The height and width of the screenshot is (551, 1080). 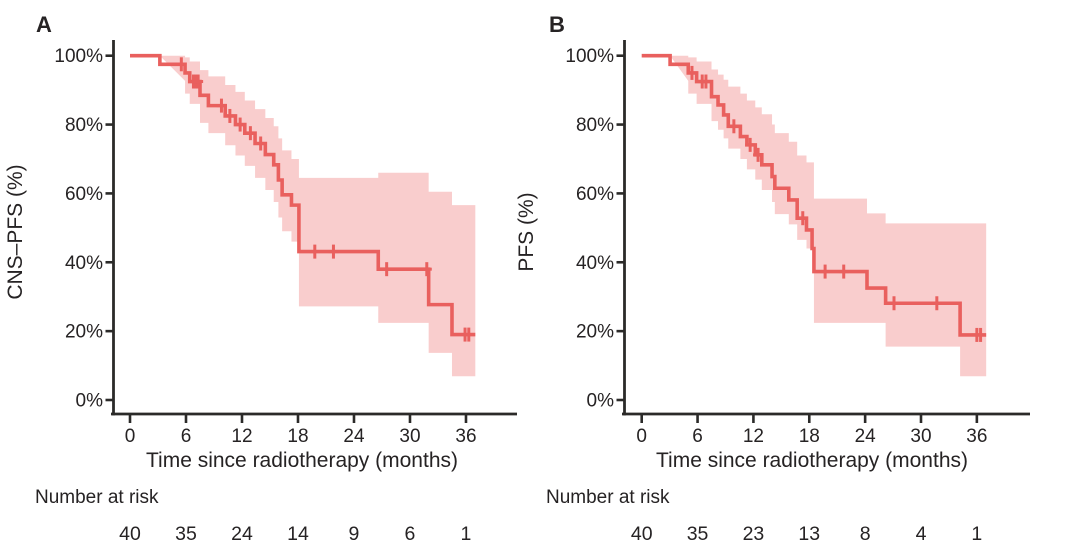 What do you see at coordinates (130, 436) in the screenshot?
I see `x-tick-label-a: 0` at bounding box center [130, 436].